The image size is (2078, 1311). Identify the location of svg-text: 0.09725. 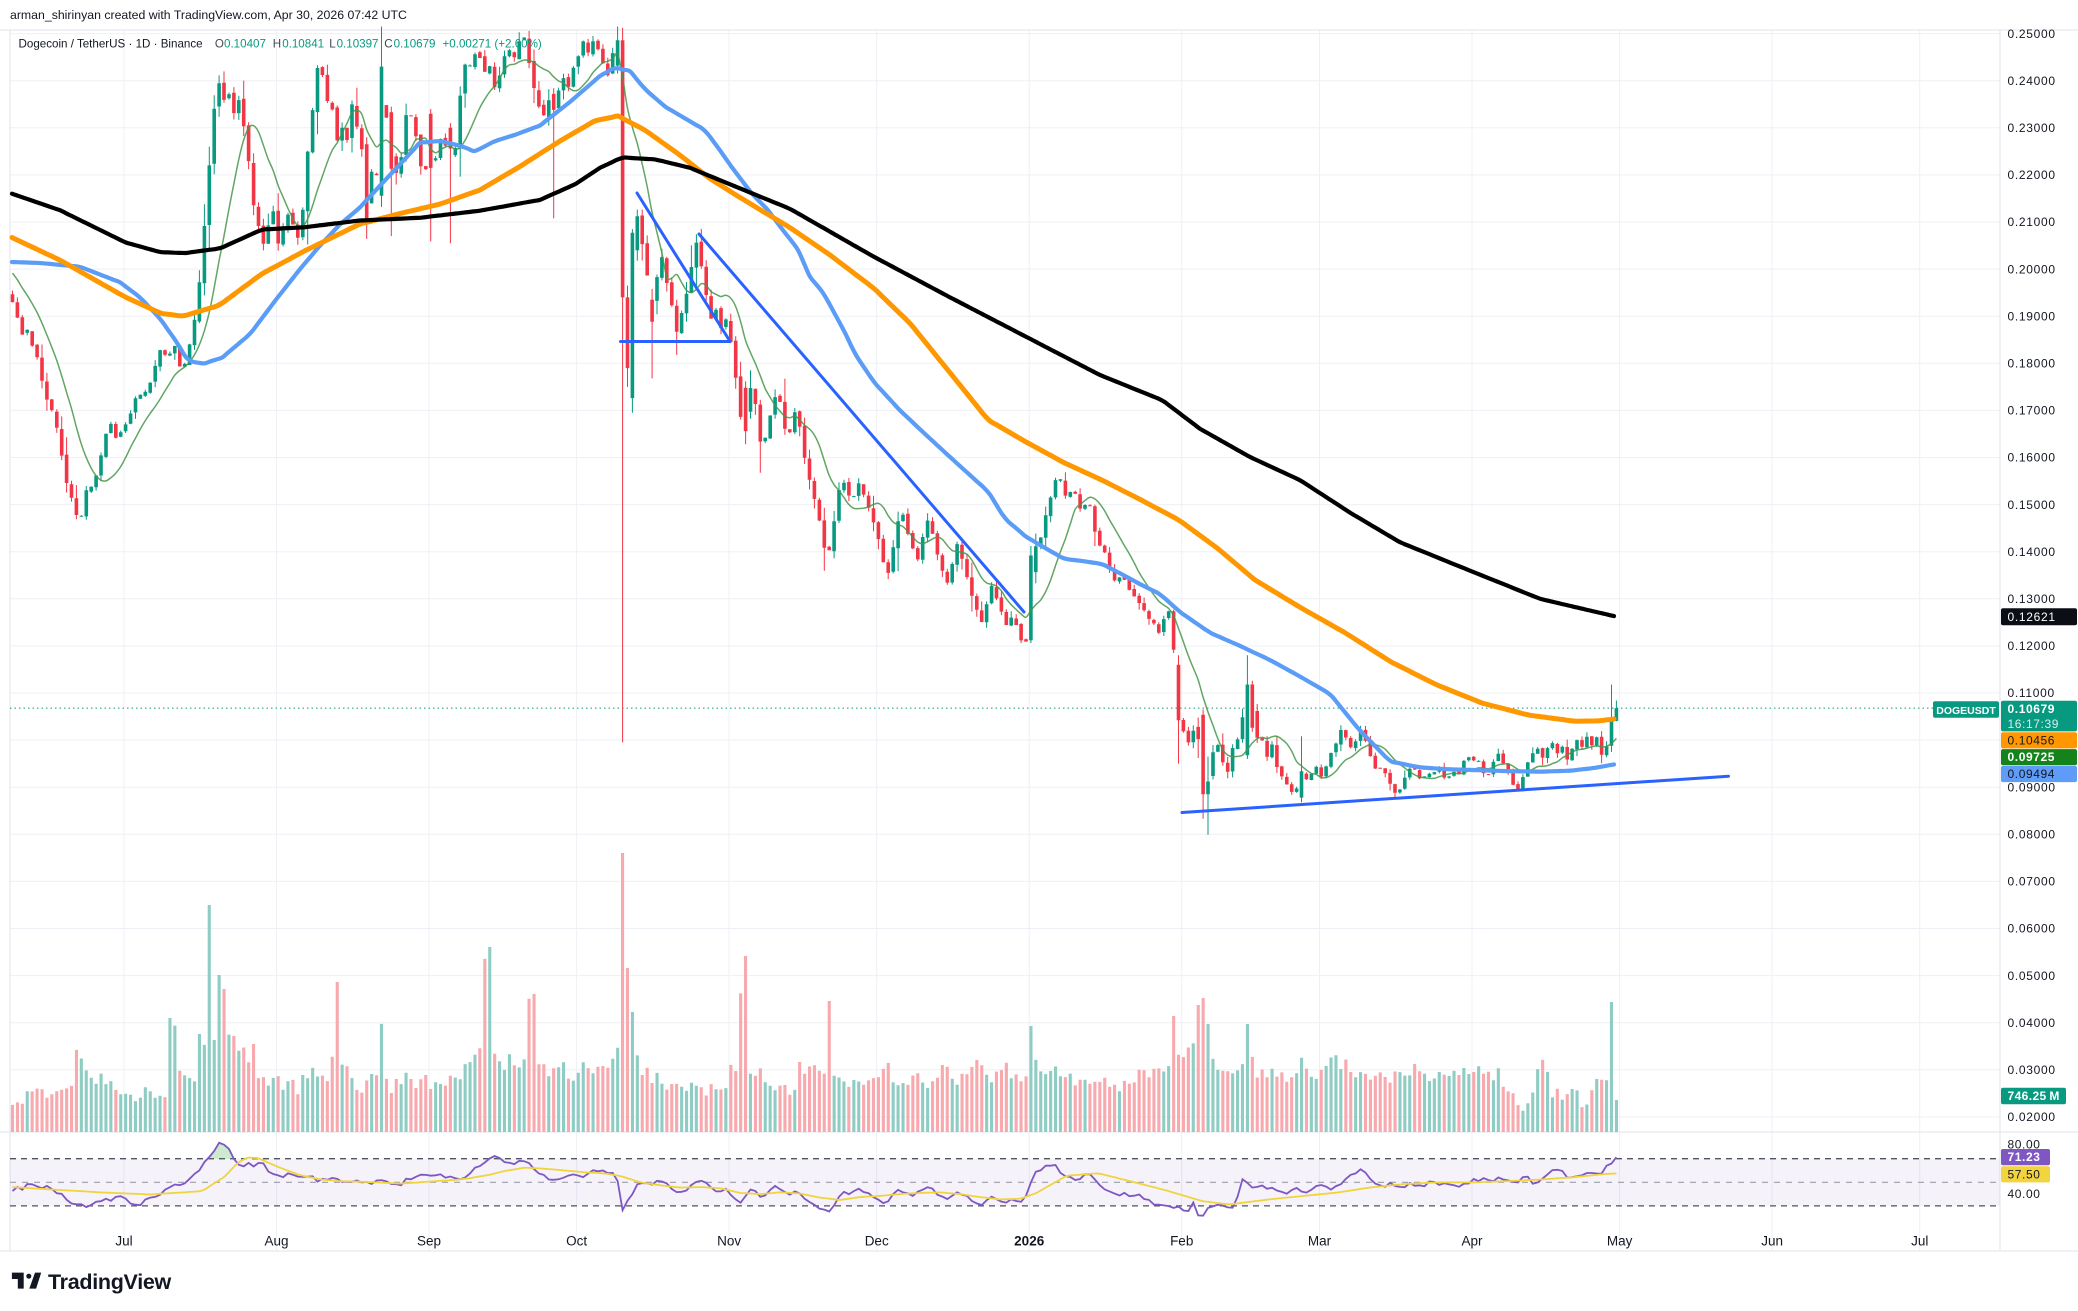
(2032, 757).